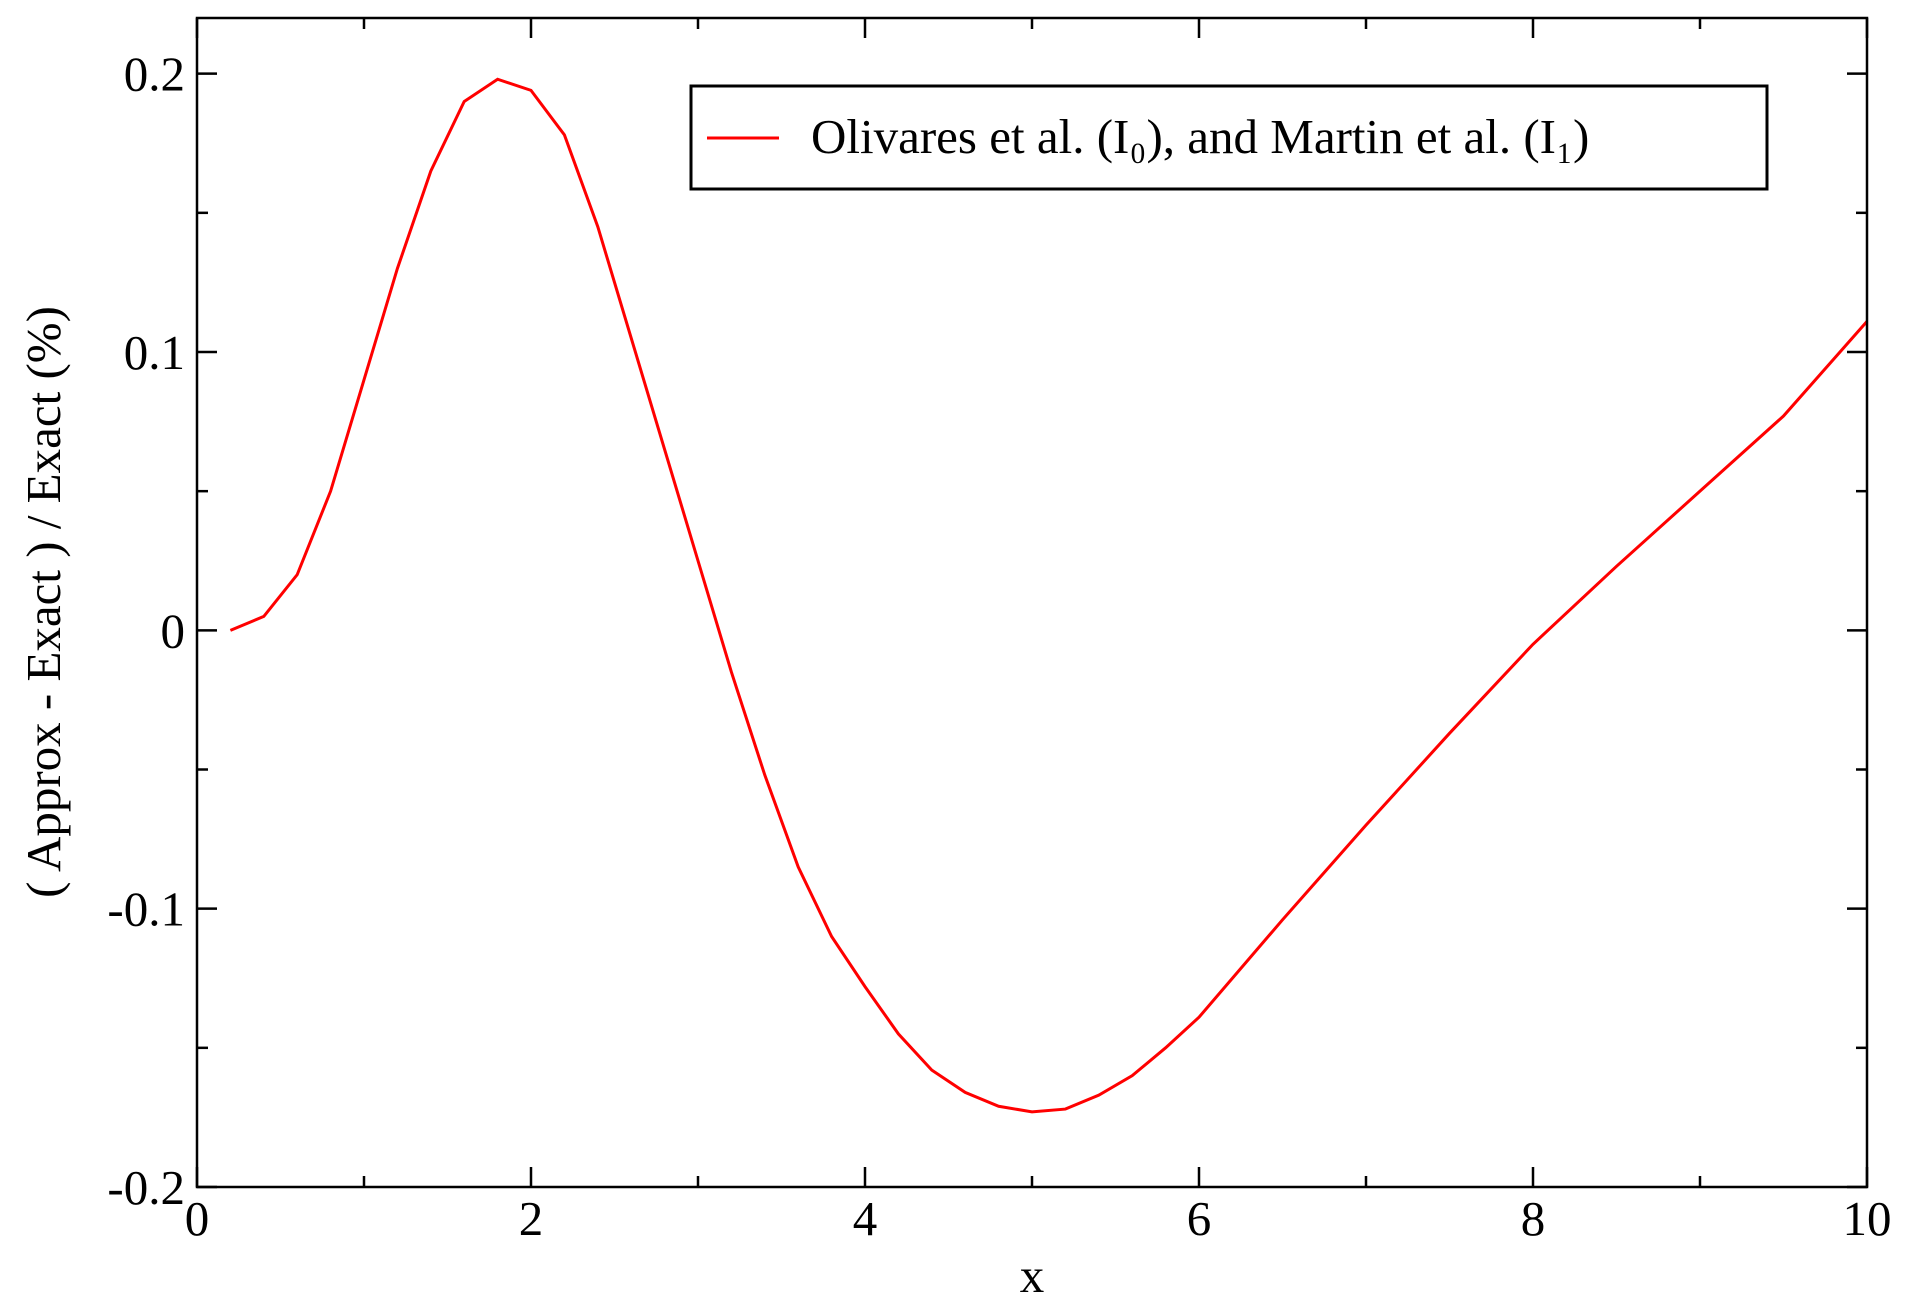 This screenshot has height=1303, width=1907. What do you see at coordinates (154, 74) in the screenshot?
I see `y-tick-label: 0.2` at bounding box center [154, 74].